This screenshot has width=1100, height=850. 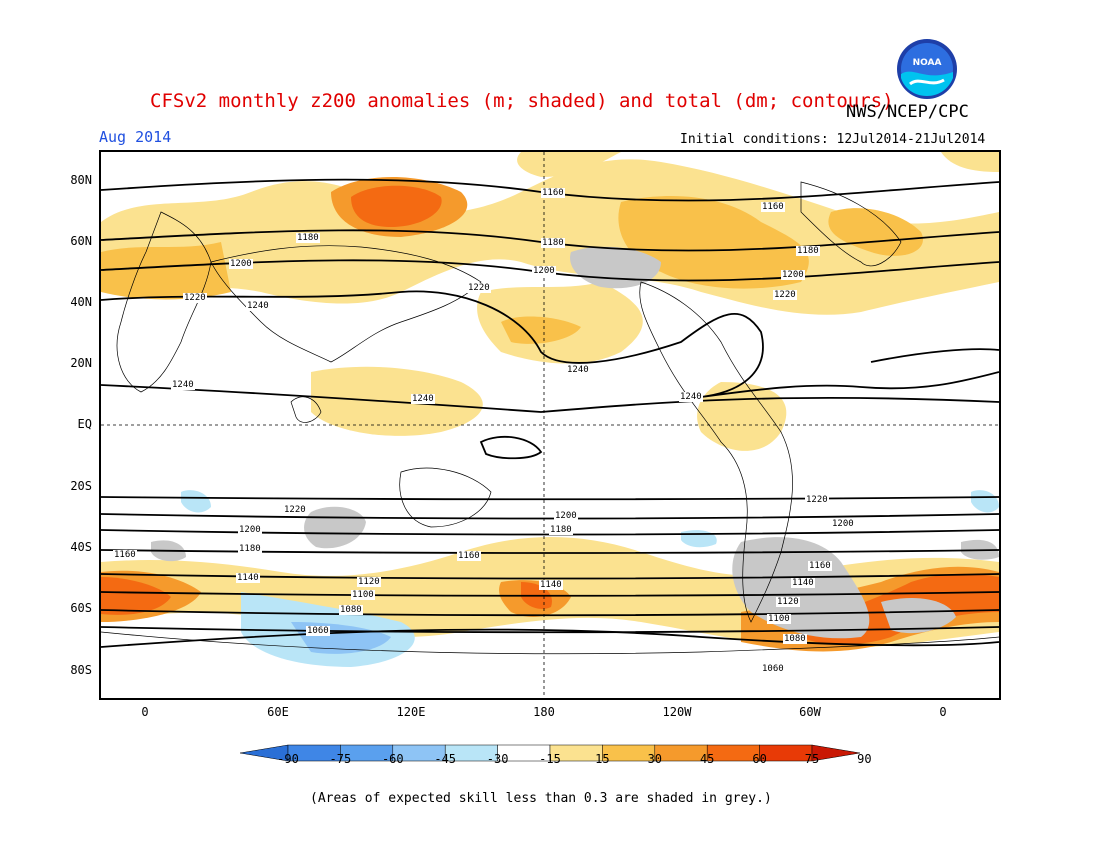 What do you see at coordinates (411, 712) in the screenshot?
I see `lon-label: 120E` at bounding box center [411, 712].